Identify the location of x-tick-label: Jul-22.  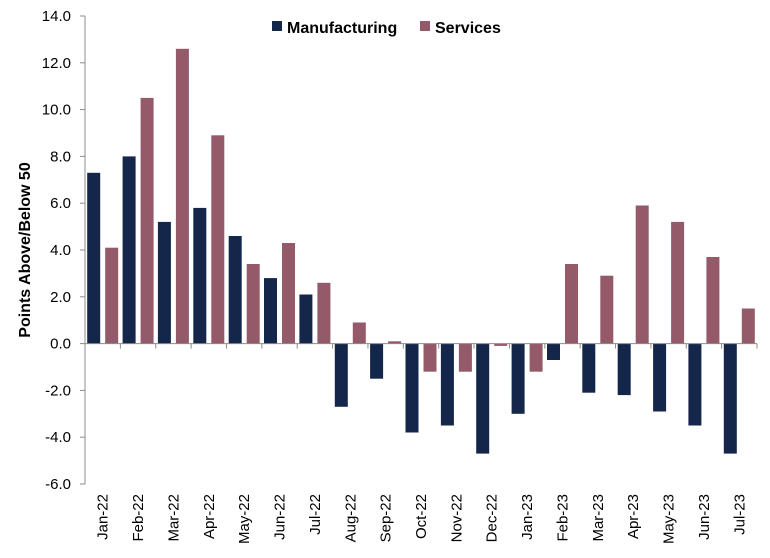
(315, 514).